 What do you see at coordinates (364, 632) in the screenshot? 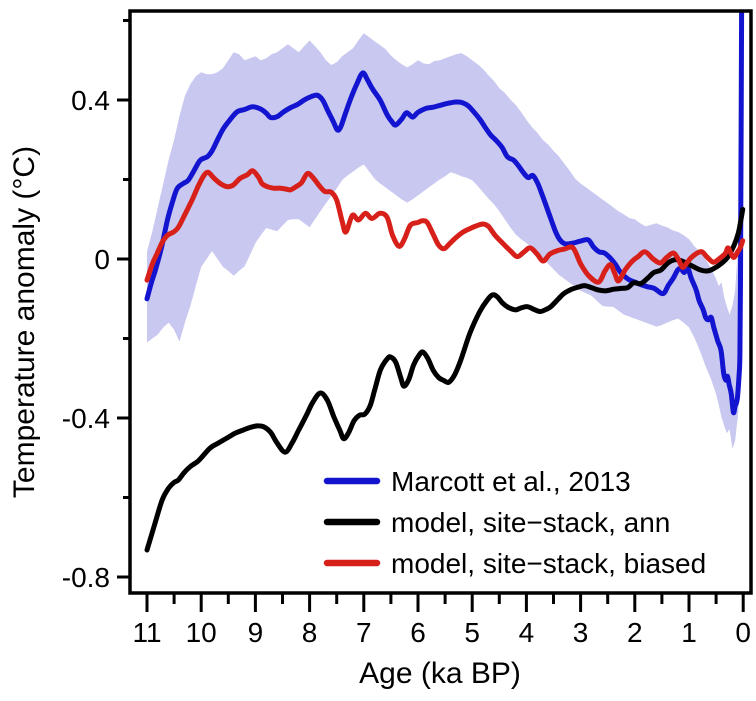
I see `x-tick-label: 7` at bounding box center [364, 632].